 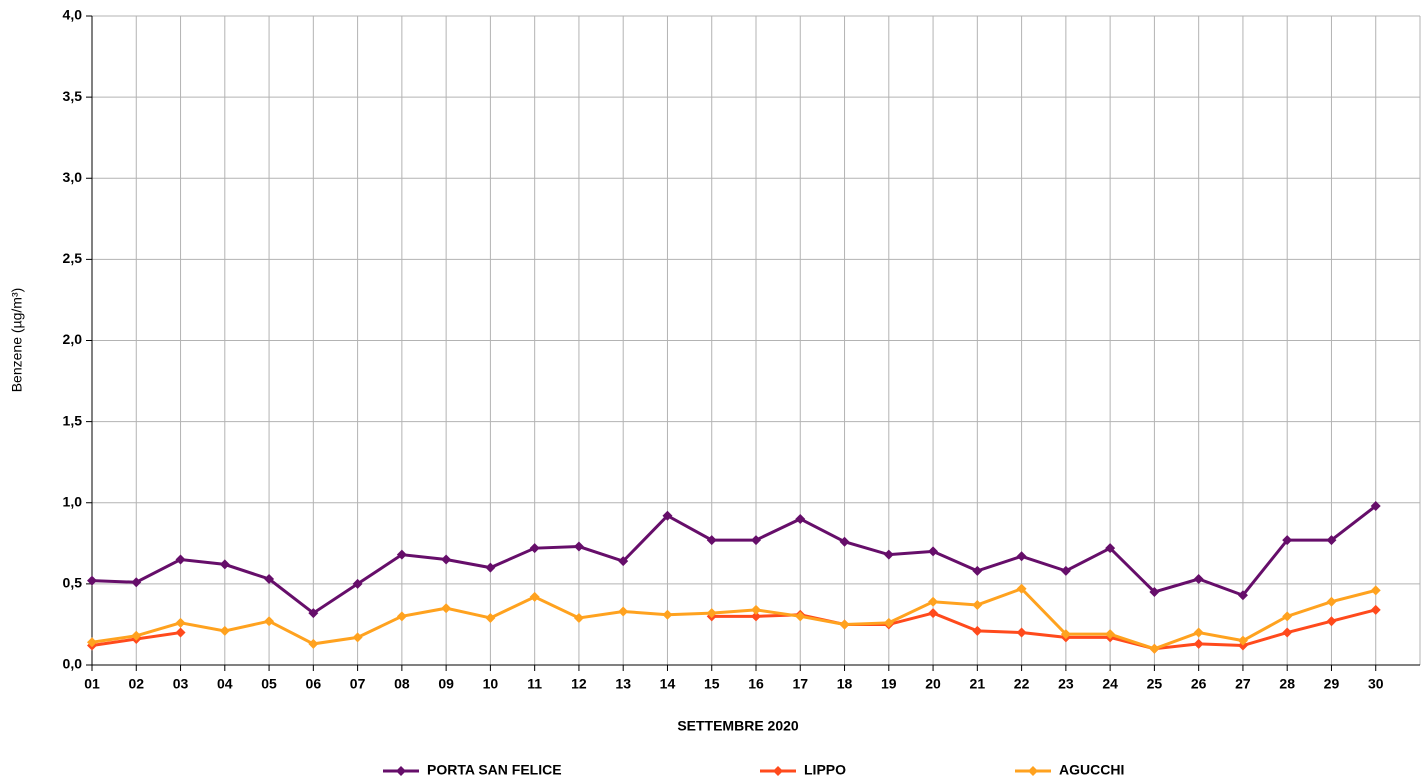 I want to click on x-tick-label: 11, so click(x=534, y=684).